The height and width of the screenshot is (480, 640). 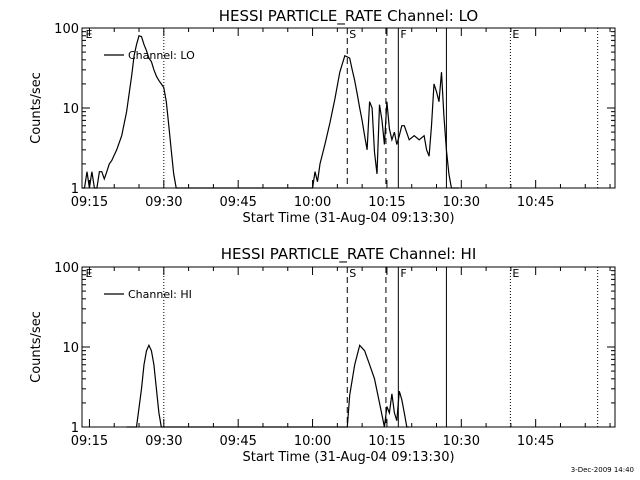 I want to click on legend-label-hi: Channel: HI, so click(x=160, y=294).